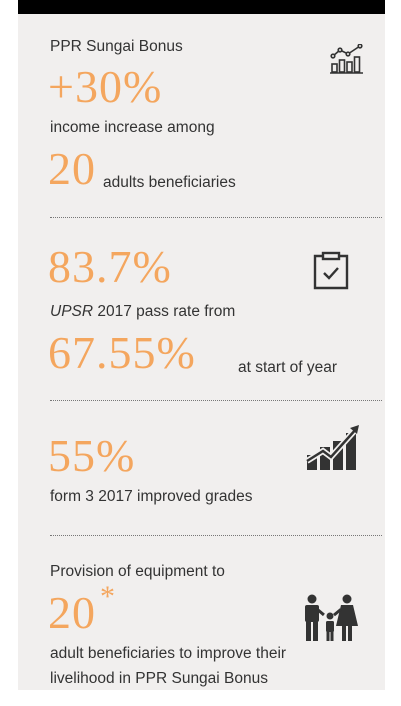 This screenshot has width=401, height=706. Describe the element at coordinates (72, 311) in the screenshot. I see `text-italic: UPSR` at that location.